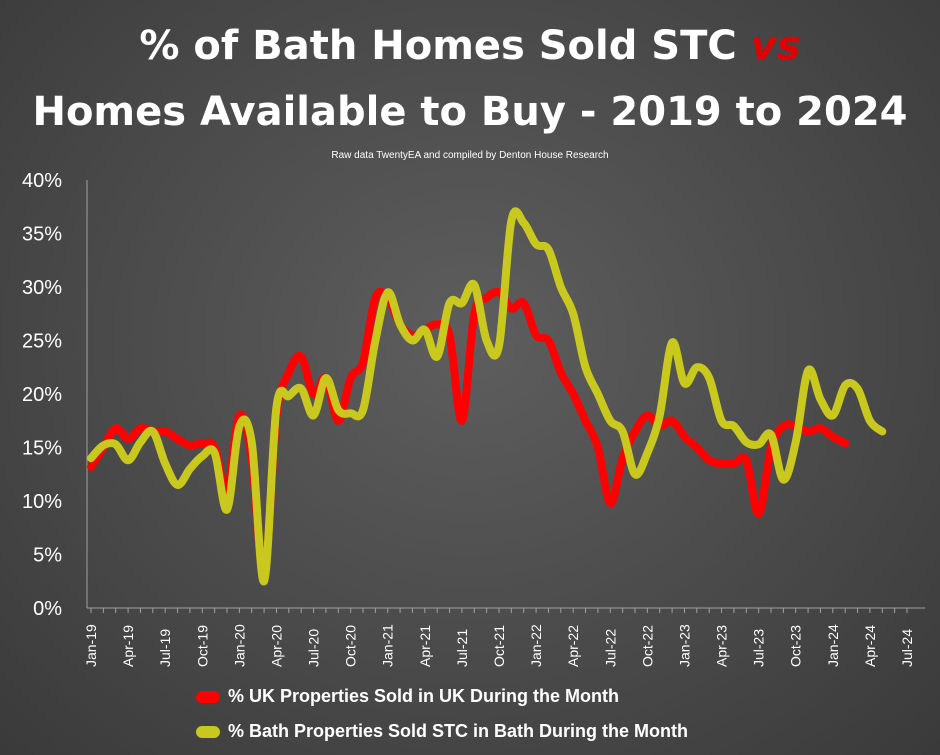 The image size is (940, 755). I want to click on x-tick-label: Apr-19, so click(128, 646).